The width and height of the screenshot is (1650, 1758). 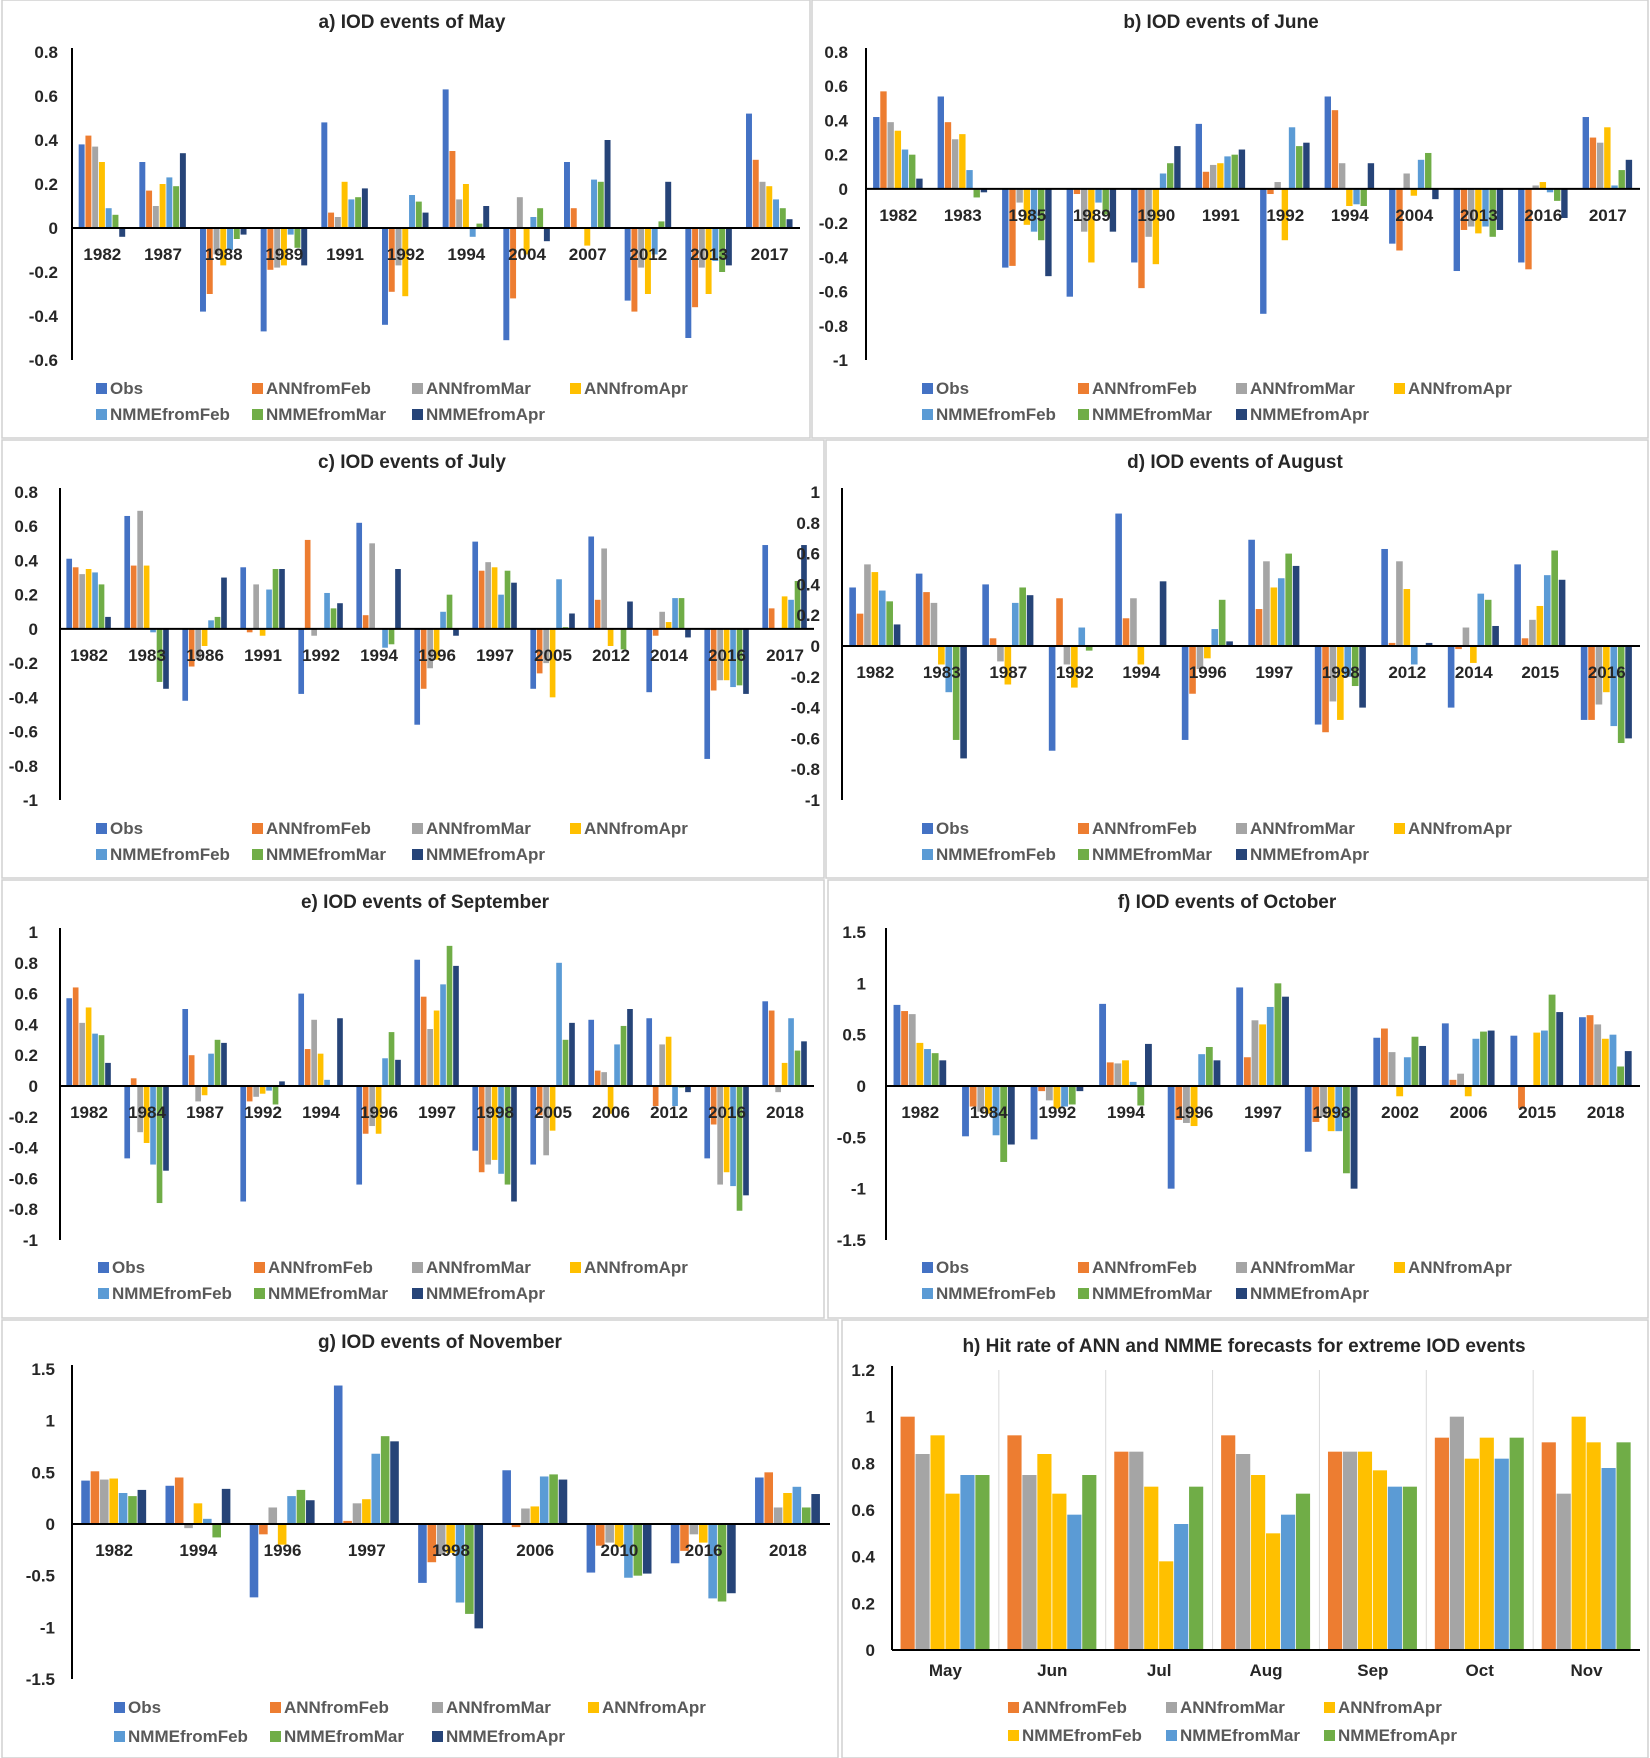 I want to click on bar-nmmefromapr-2015, so click(x=1560, y=1049).